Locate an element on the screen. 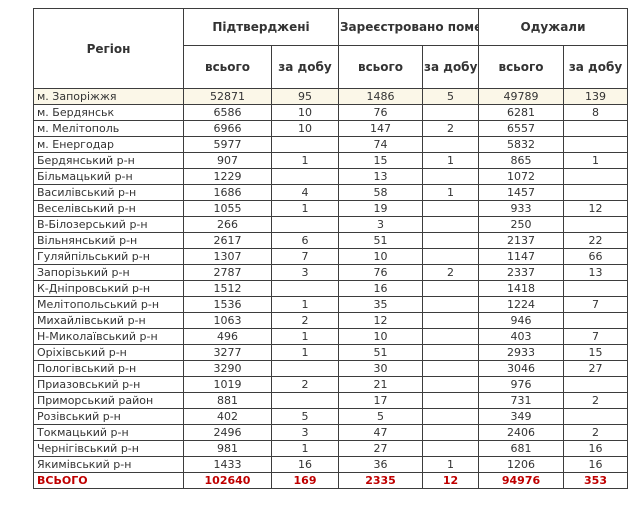 This screenshot has width=641, height=514. recovered-total-cell: 403 is located at coordinates (521, 336).